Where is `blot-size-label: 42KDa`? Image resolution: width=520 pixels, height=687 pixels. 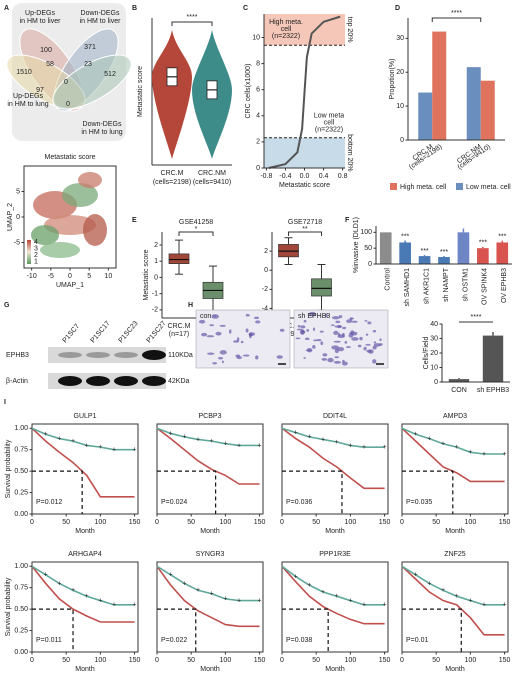 blot-size-label: 42KDa is located at coordinates (179, 381).